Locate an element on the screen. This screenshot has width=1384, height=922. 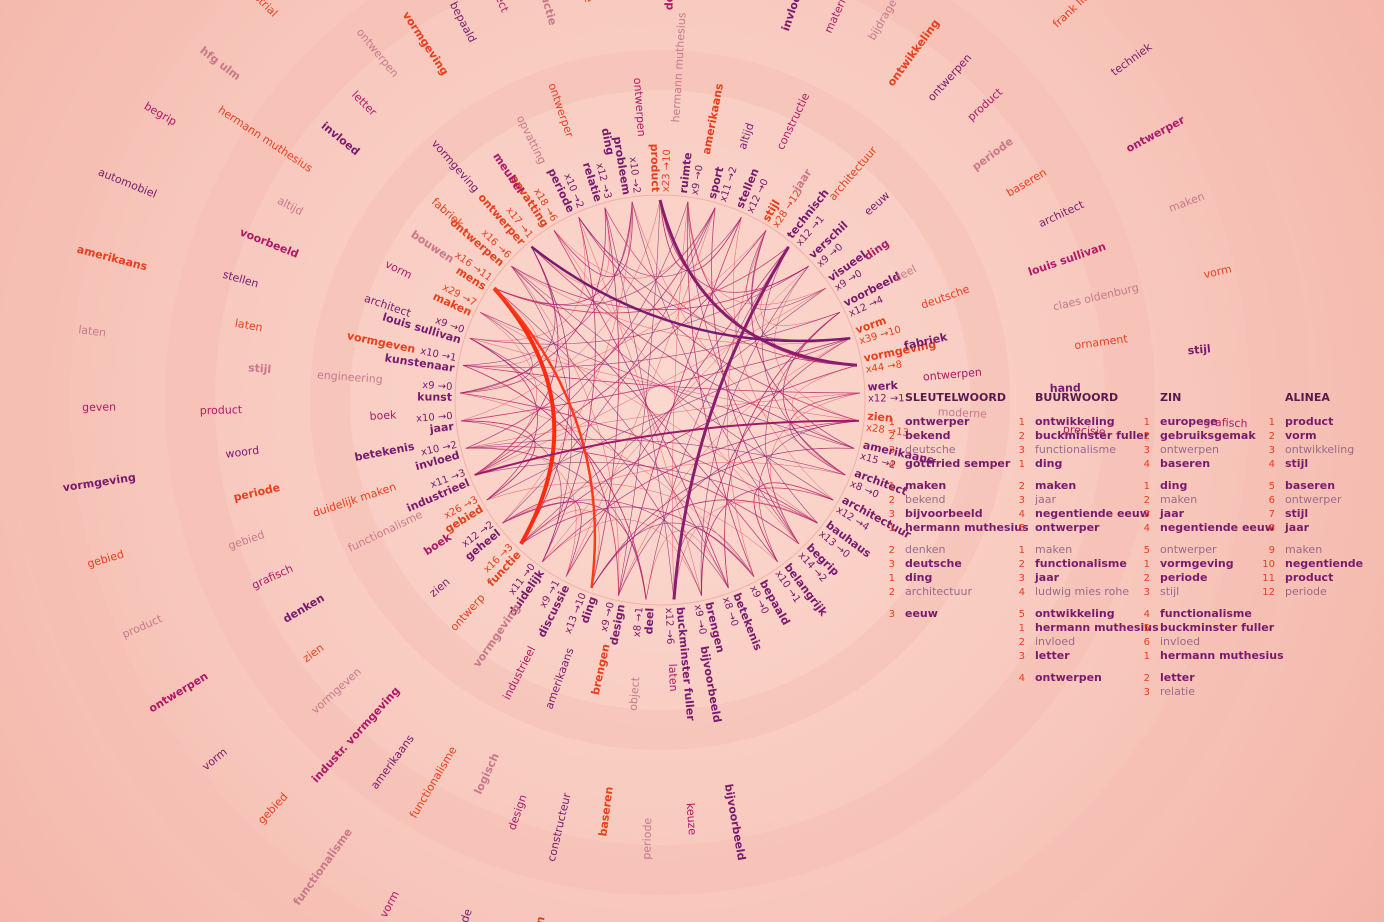
ring-word: zien is located at coordinates (313, 653).